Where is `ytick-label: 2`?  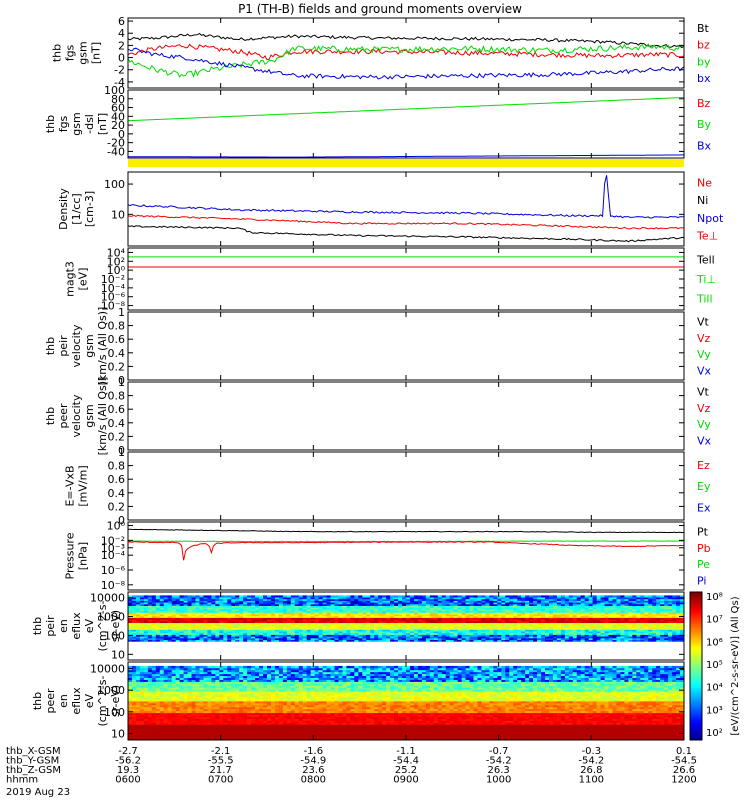
ytick-label: 2 is located at coordinates (121, 45).